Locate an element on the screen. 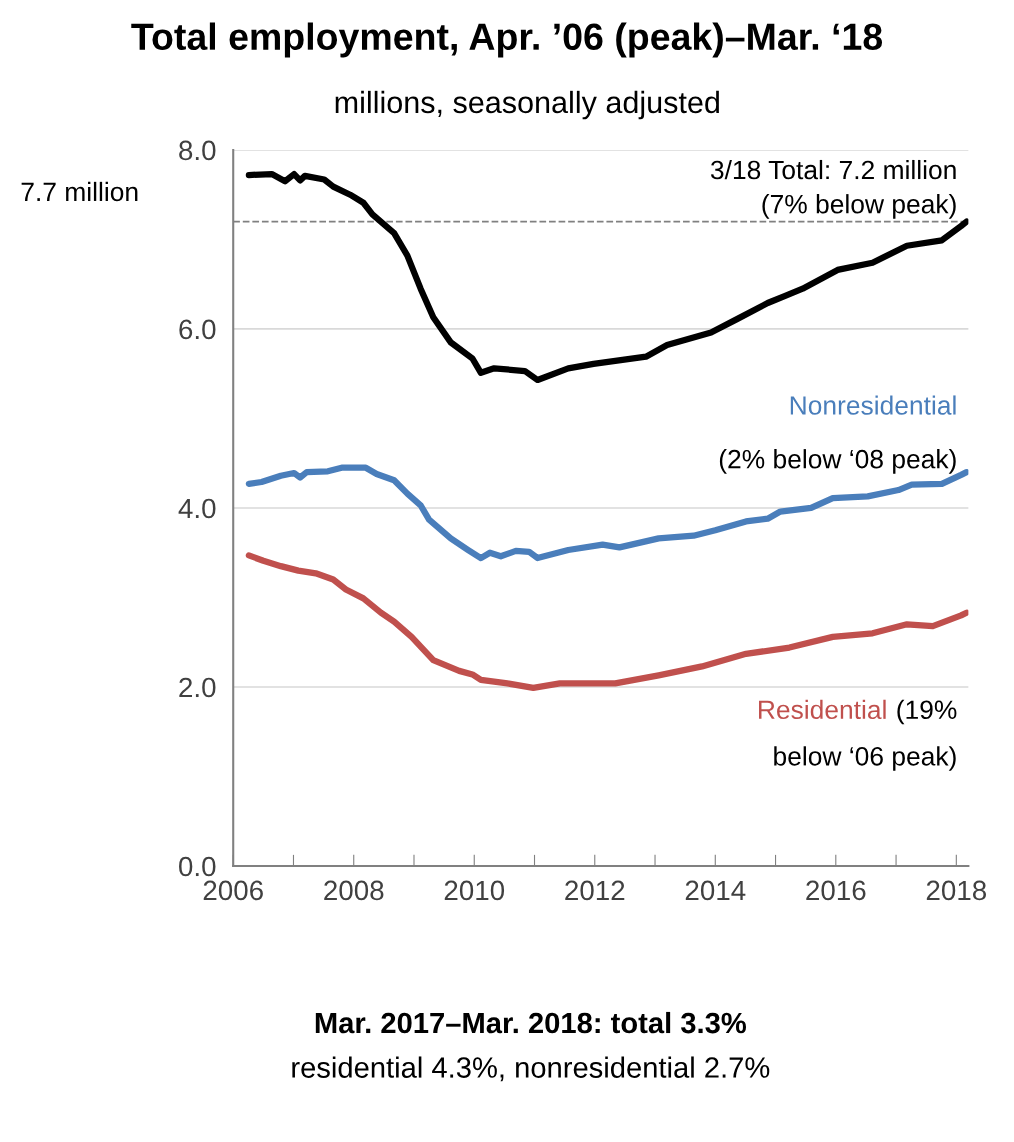 The image size is (1014, 1142). annotation: (2% below ‘08 peak) is located at coordinates (837, 461).